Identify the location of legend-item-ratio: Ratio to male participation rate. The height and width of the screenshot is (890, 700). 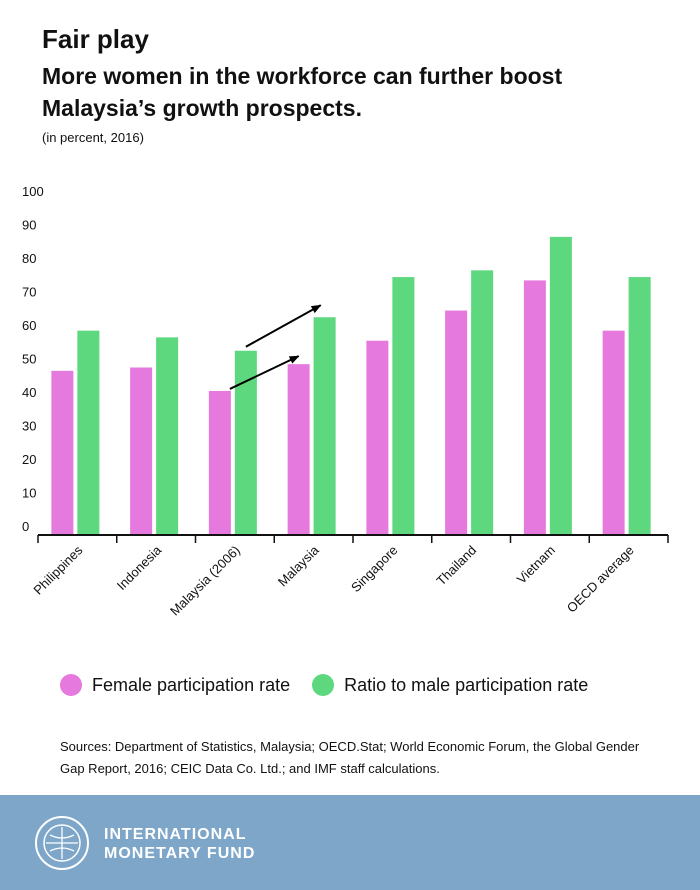
(450, 685).